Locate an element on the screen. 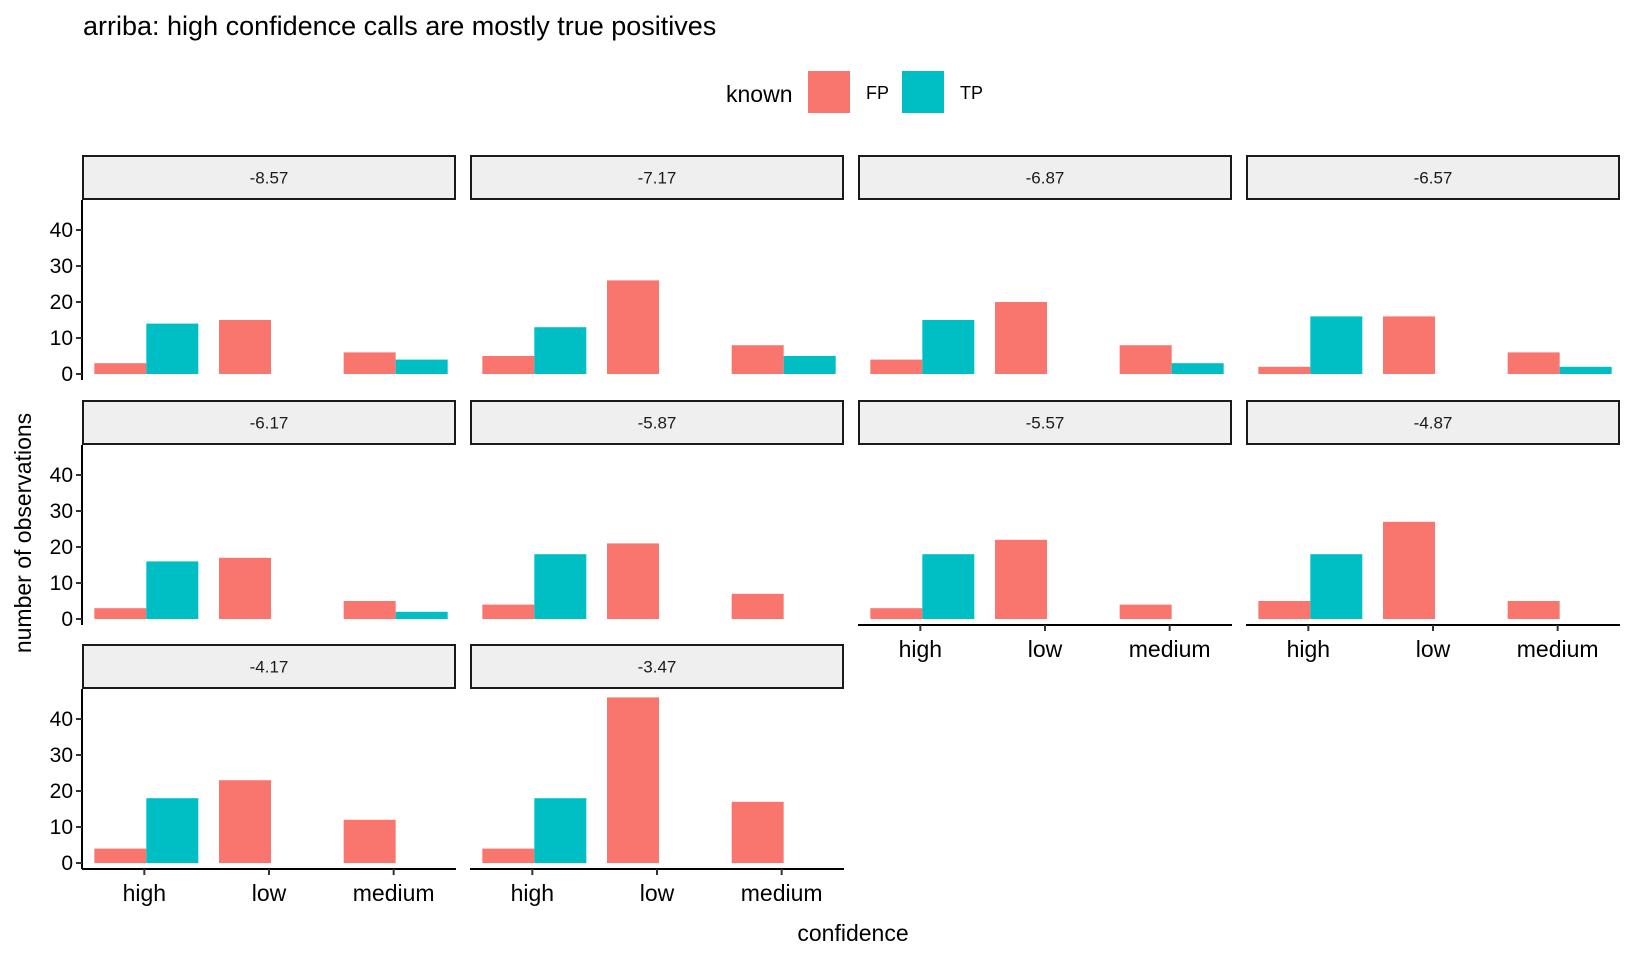  x-axis-title: confidence is located at coordinates (852, 933).